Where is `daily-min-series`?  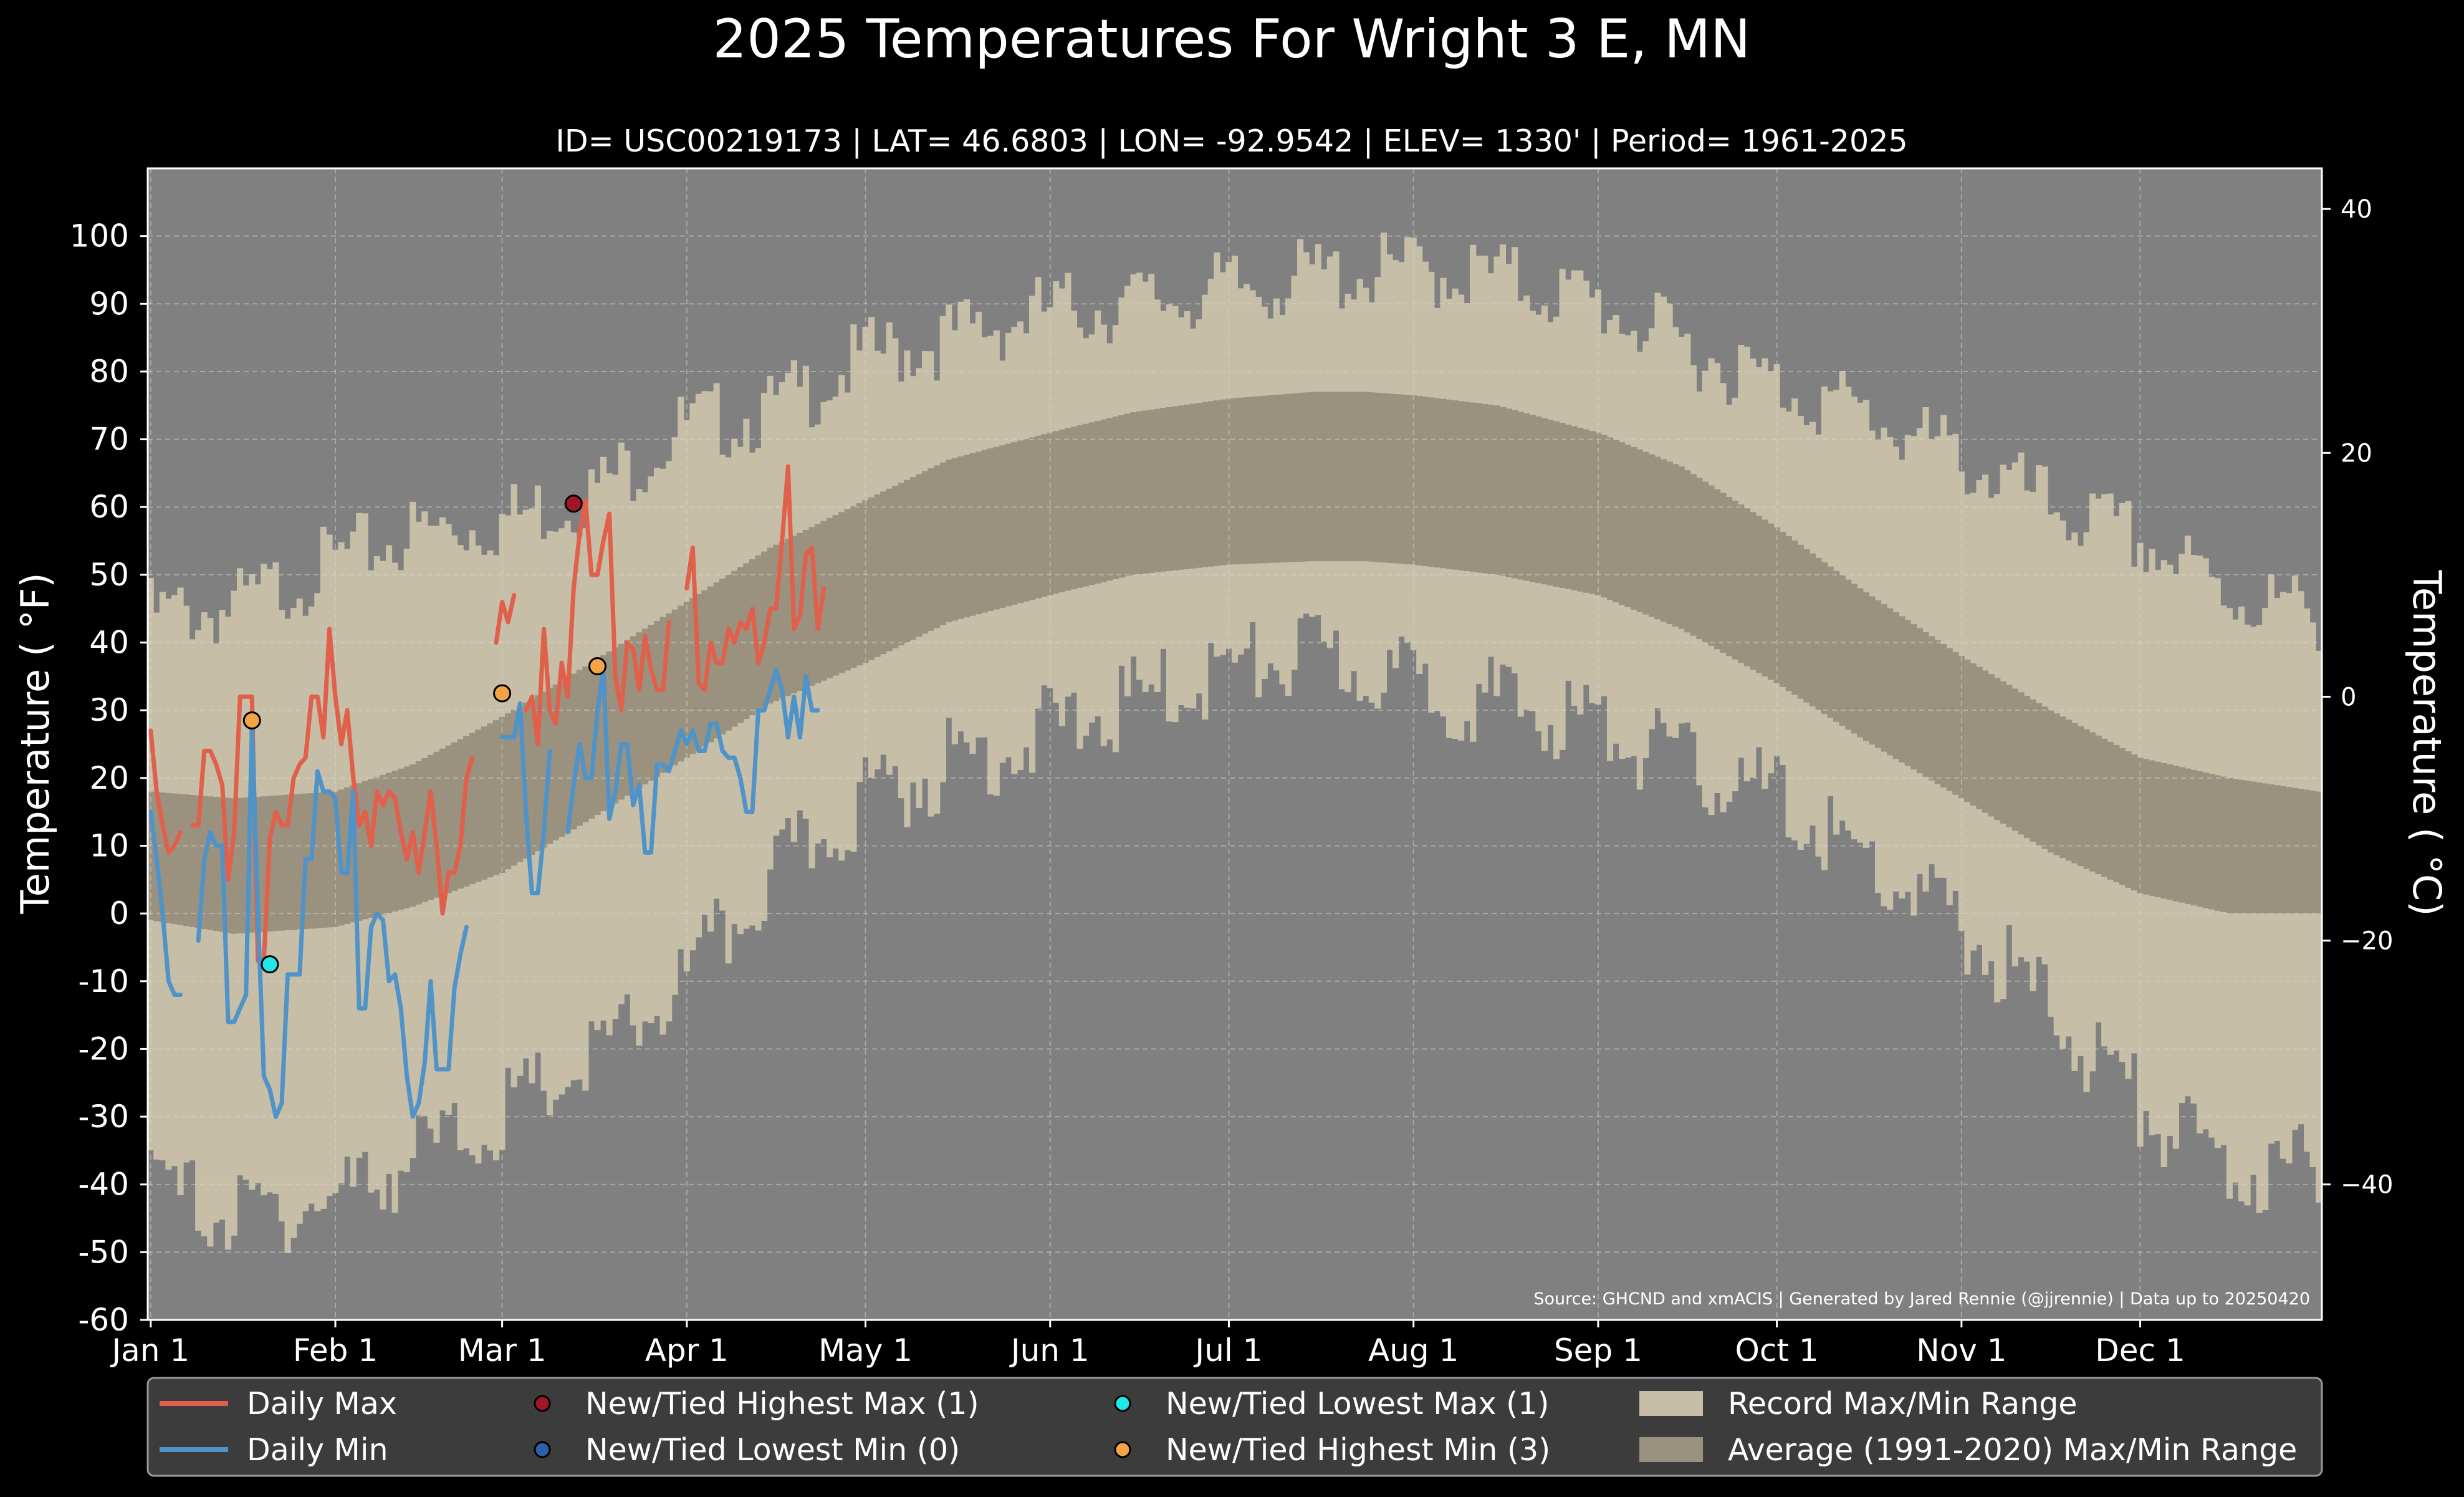 daily-min-series is located at coordinates (484, 893).